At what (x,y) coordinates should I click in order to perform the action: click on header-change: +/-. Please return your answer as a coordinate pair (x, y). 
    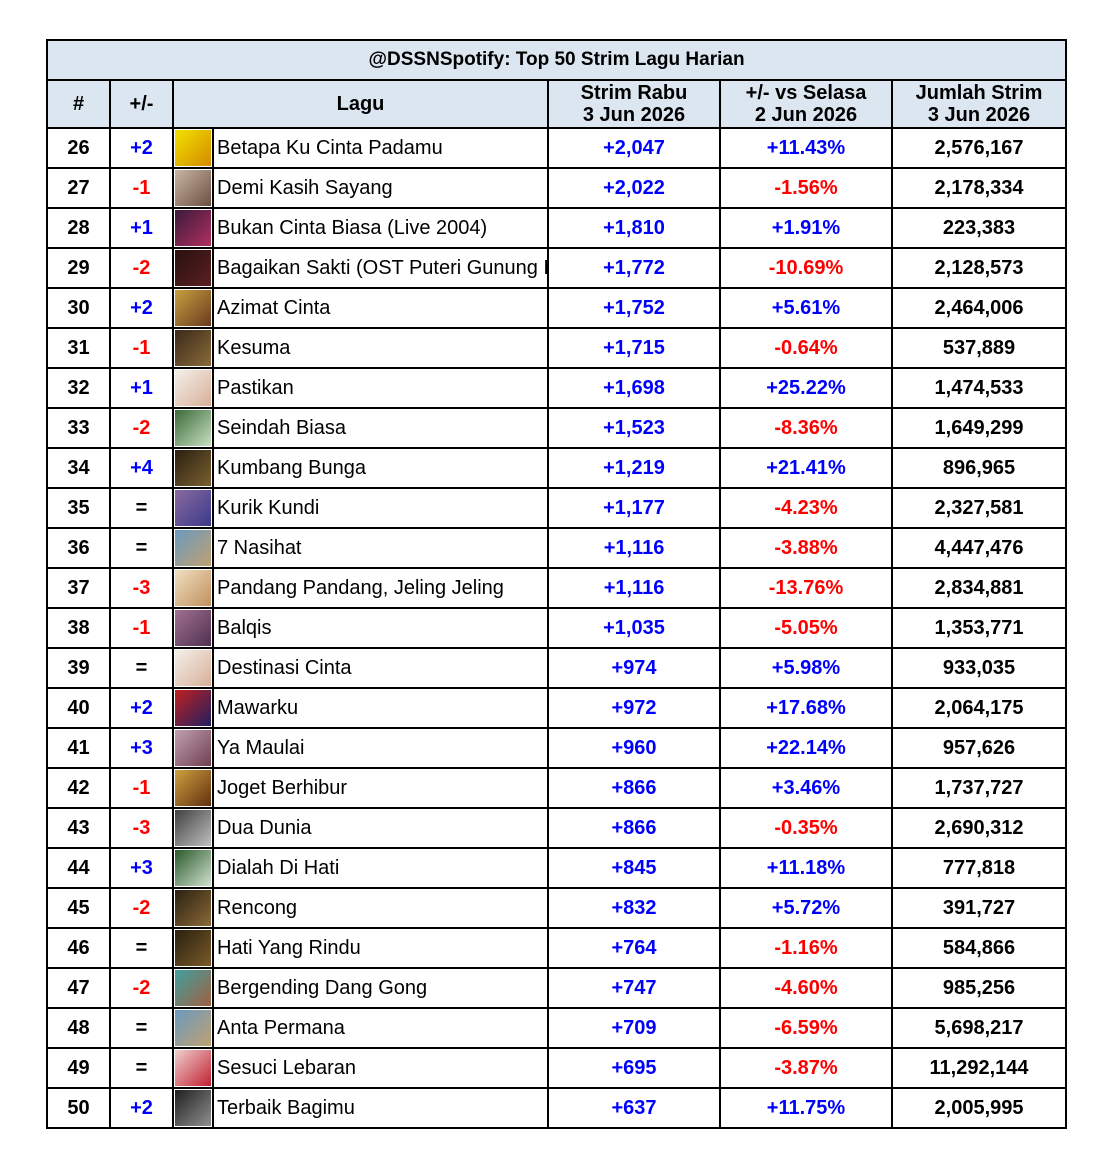
    Looking at the image, I should click on (141, 104).